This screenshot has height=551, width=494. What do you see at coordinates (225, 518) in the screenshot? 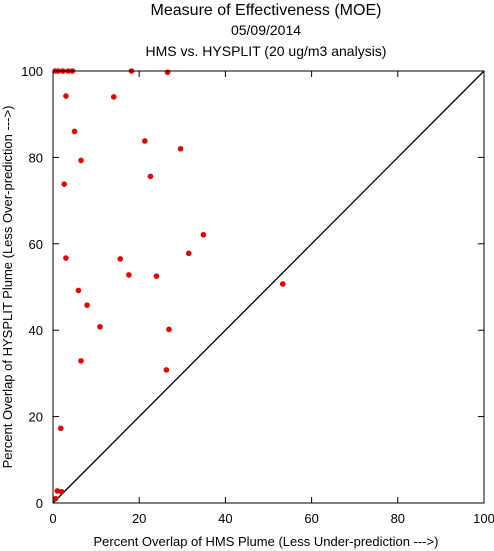
I see `x-tick-label: 40` at bounding box center [225, 518].